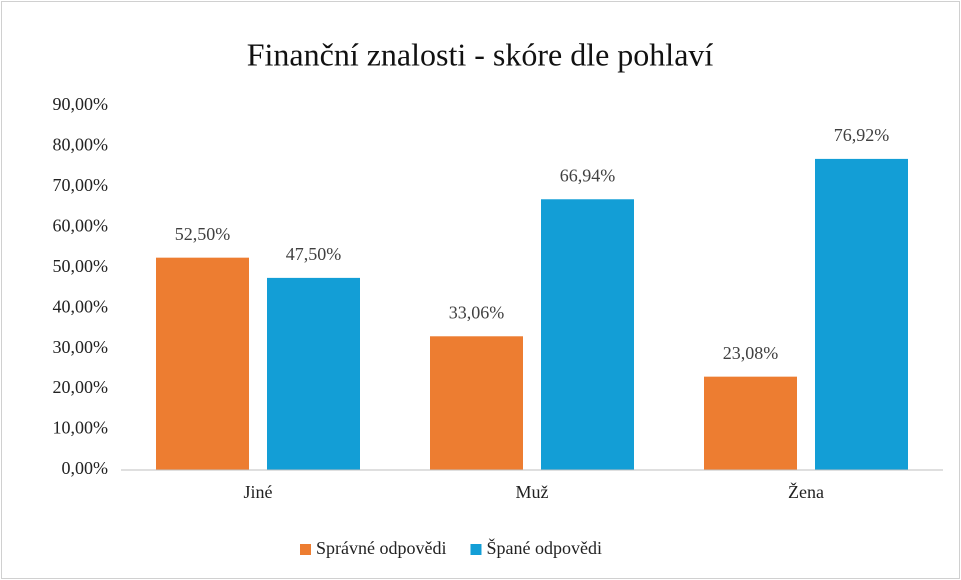  I want to click on x-tick-label: Muž, so click(532, 492).